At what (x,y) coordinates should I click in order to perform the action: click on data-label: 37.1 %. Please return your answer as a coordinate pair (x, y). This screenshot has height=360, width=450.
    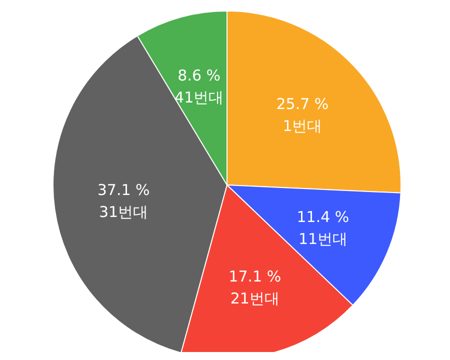
    Looking at the image, I should click on (123, 190).